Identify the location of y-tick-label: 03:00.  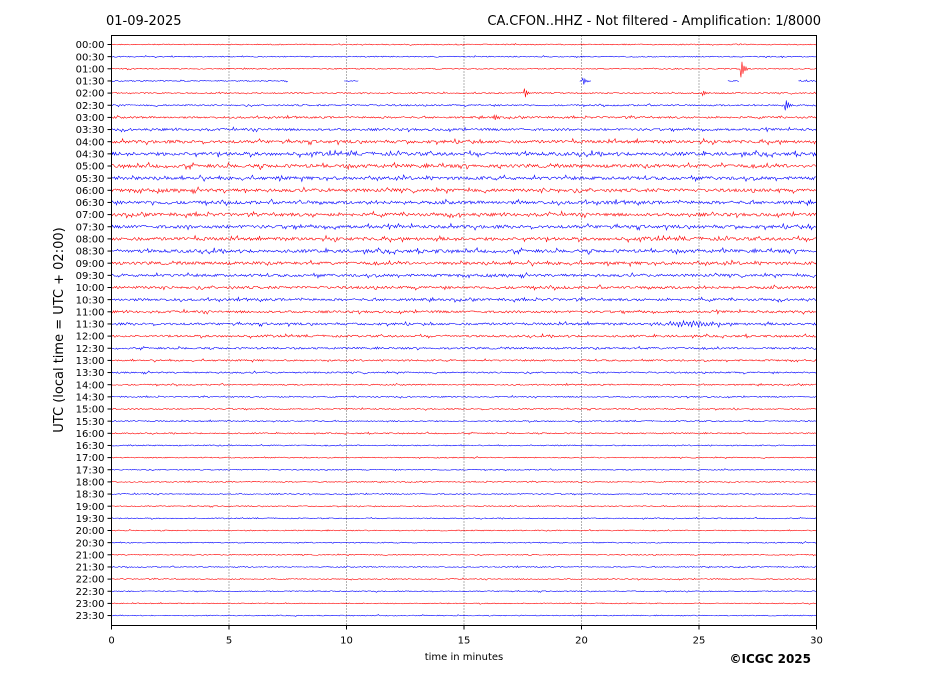
(90, 118).